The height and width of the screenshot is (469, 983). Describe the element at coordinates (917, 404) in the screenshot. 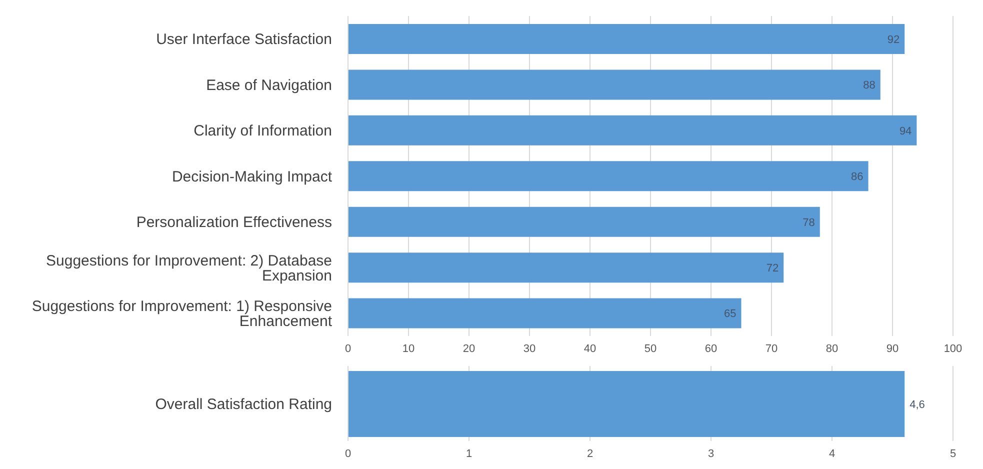

I see `data-label: 4,6` at that location.